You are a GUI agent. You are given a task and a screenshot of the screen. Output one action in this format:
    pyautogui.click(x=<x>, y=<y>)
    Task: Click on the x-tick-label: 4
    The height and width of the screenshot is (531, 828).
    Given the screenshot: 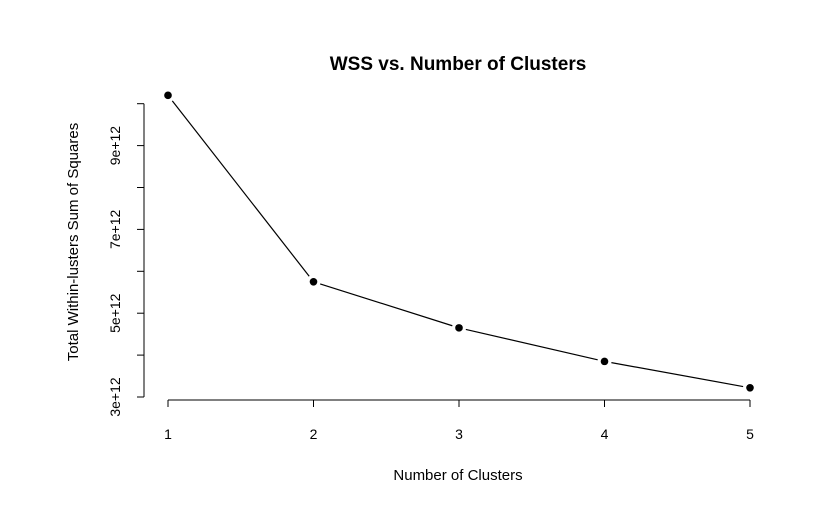 What is the action you would take?
    pyautogui.click(x=605, y=434)
    